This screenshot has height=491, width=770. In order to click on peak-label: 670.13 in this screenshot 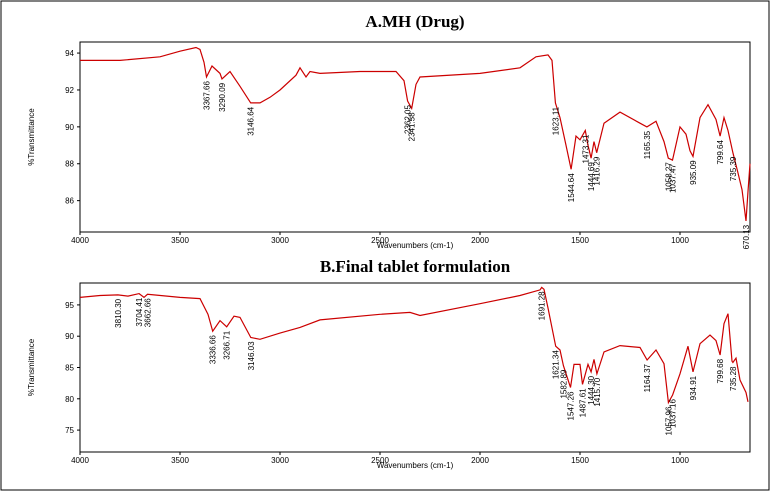, I will do `click(746, 236)`.